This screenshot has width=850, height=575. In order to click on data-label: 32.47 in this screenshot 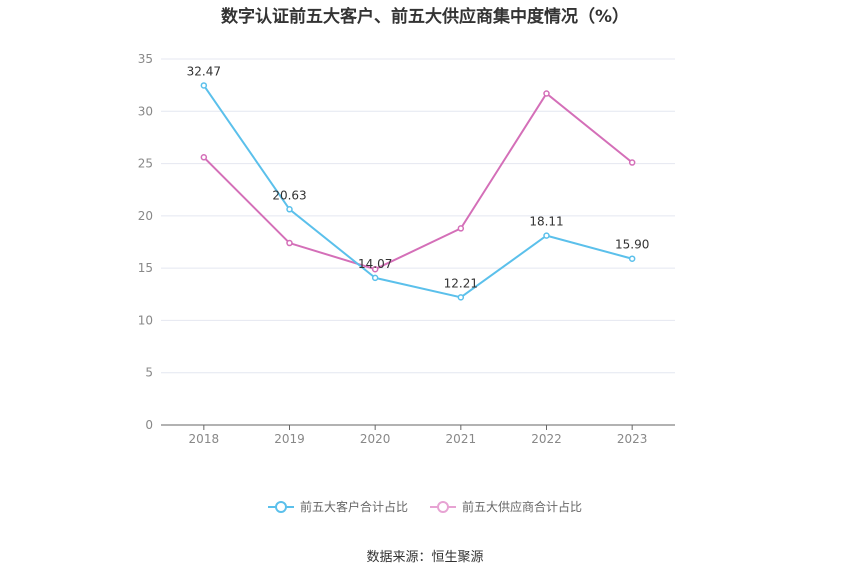, I will do `click(204, 71)`.